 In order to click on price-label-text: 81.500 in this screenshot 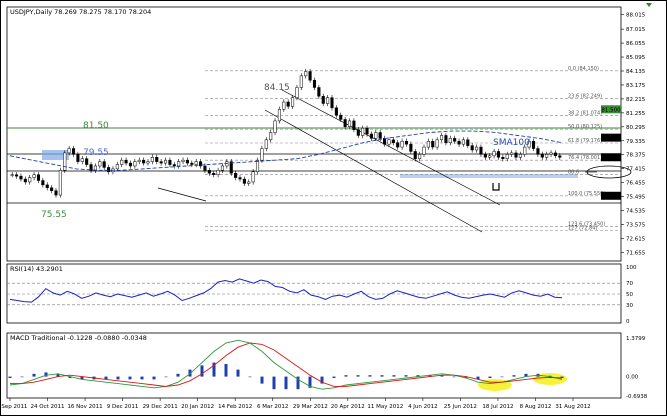, I will do `click(611, 110)`.